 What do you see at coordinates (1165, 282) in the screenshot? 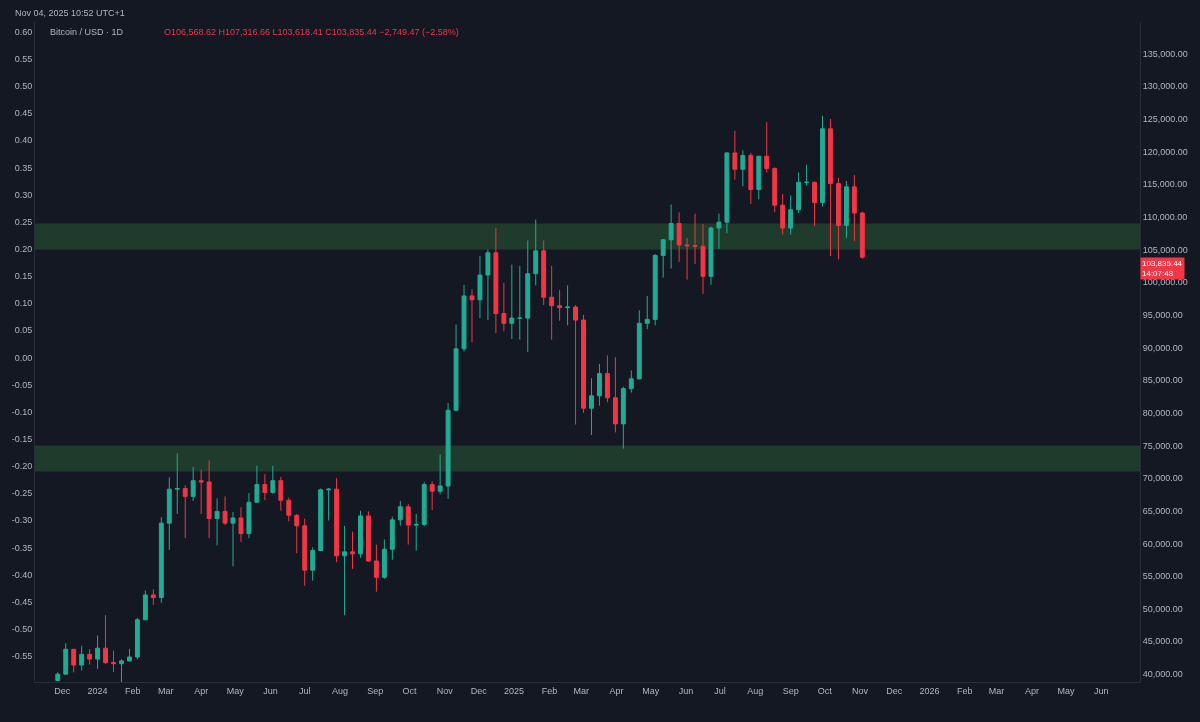
I see `y-tick-label: 100,000.00` at bounding box center [1165, 282].